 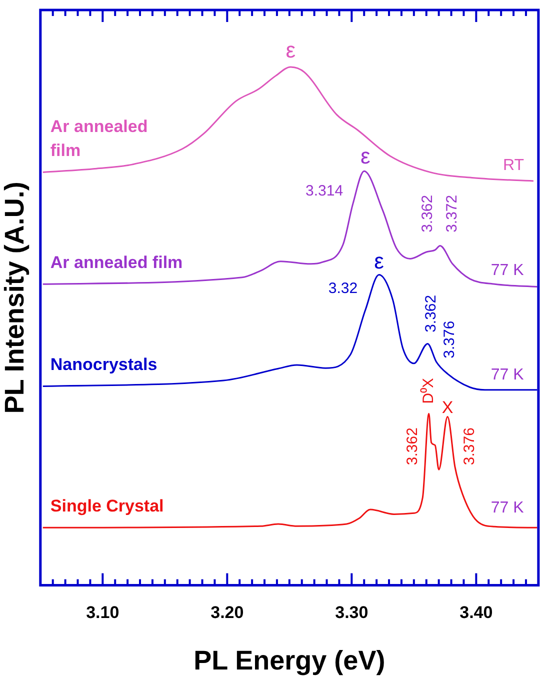 I want to click on y-axis-title: PL Intensity (A.U.), so click(x=15, y=298).